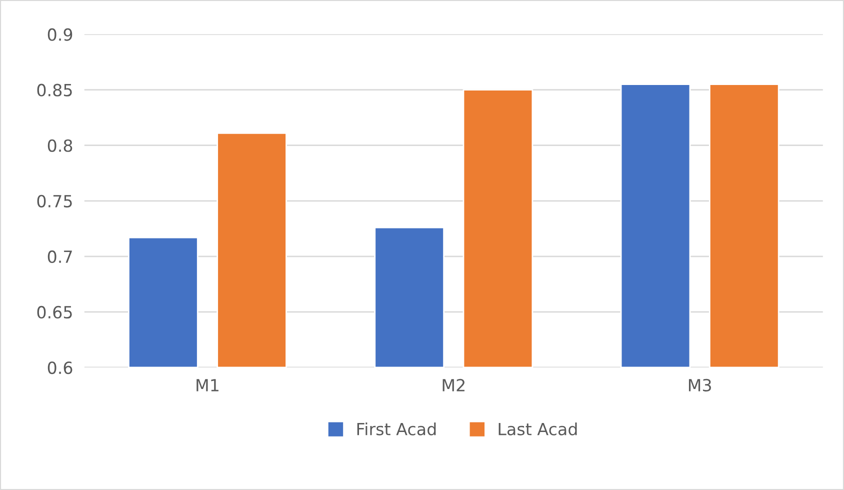  I want to click on legend-label: First Acad, so click(396, 429).